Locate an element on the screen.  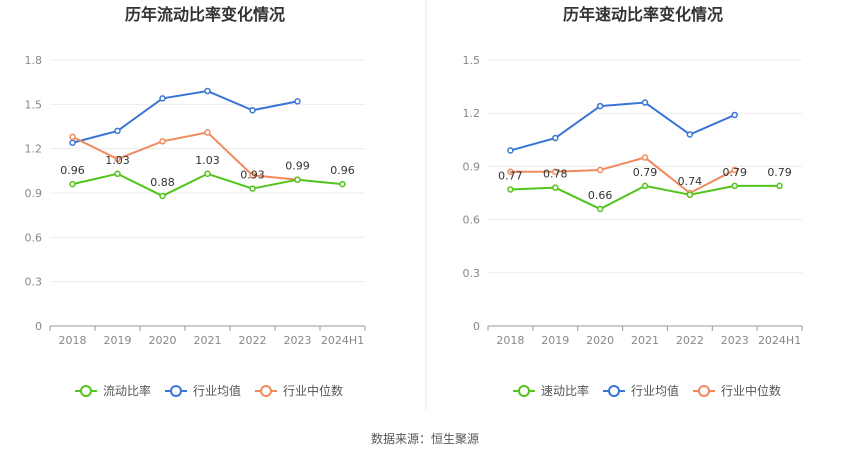
x-axis-ticks: 2018 2019 2020 2021 2022 2023 2024H1 is located at coordinates (207, 336).